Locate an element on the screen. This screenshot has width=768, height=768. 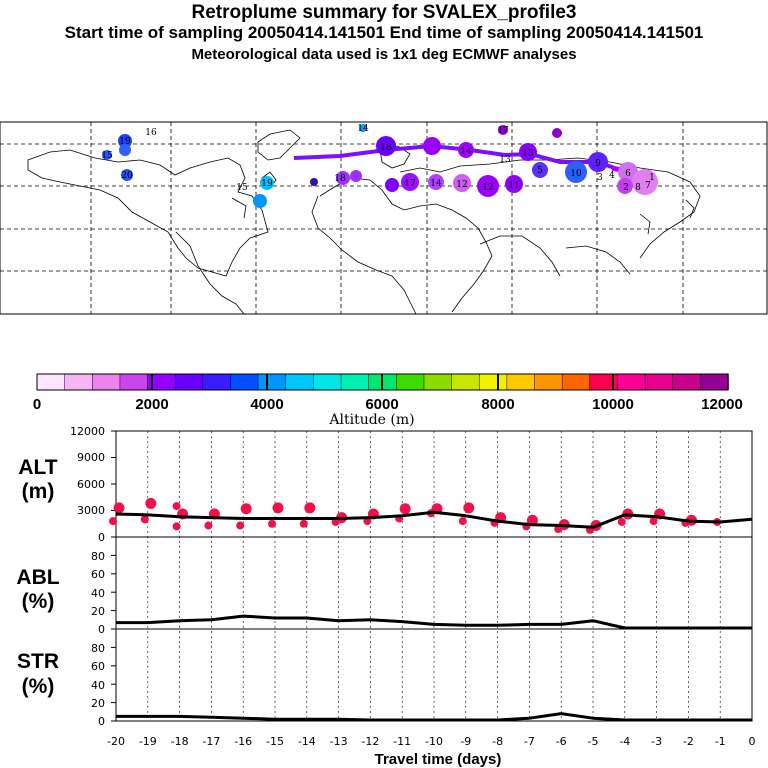
trajectory-label: 15 is located at coordinates (242, 188).